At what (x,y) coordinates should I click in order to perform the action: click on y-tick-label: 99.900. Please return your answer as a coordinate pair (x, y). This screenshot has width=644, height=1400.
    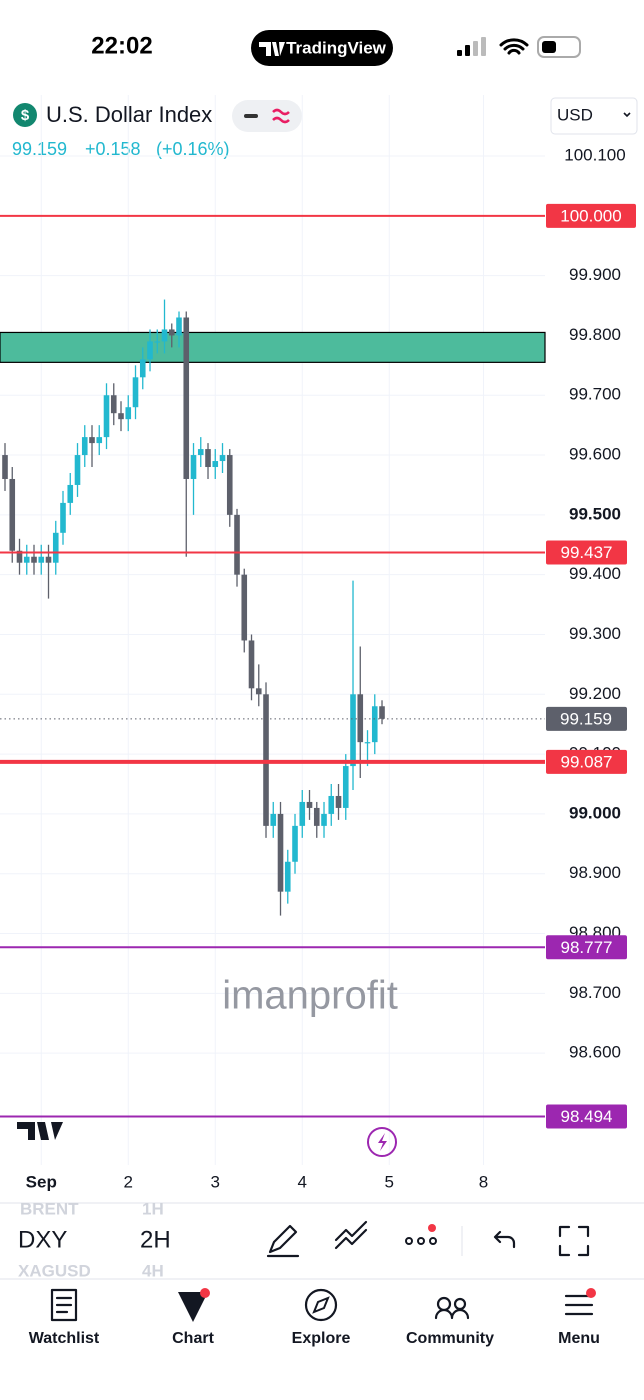
    Looking at the image, I should click on (595, 274).